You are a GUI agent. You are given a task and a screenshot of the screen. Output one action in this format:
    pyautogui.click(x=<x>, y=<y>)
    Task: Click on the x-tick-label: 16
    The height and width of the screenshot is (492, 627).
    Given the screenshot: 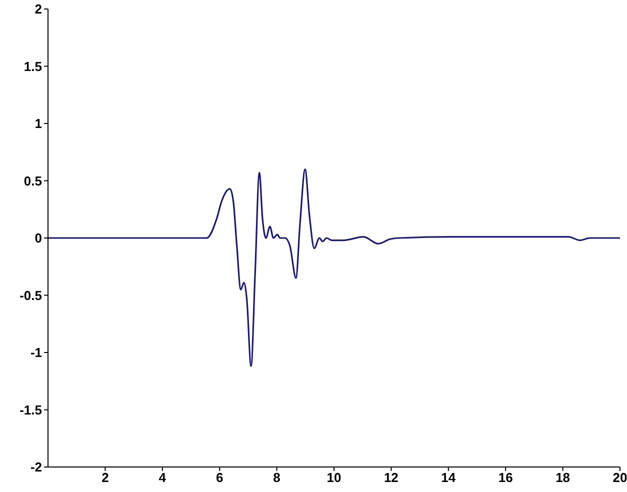 What is the action you would take?
    pyautogui.click(x=505, y=478)
    